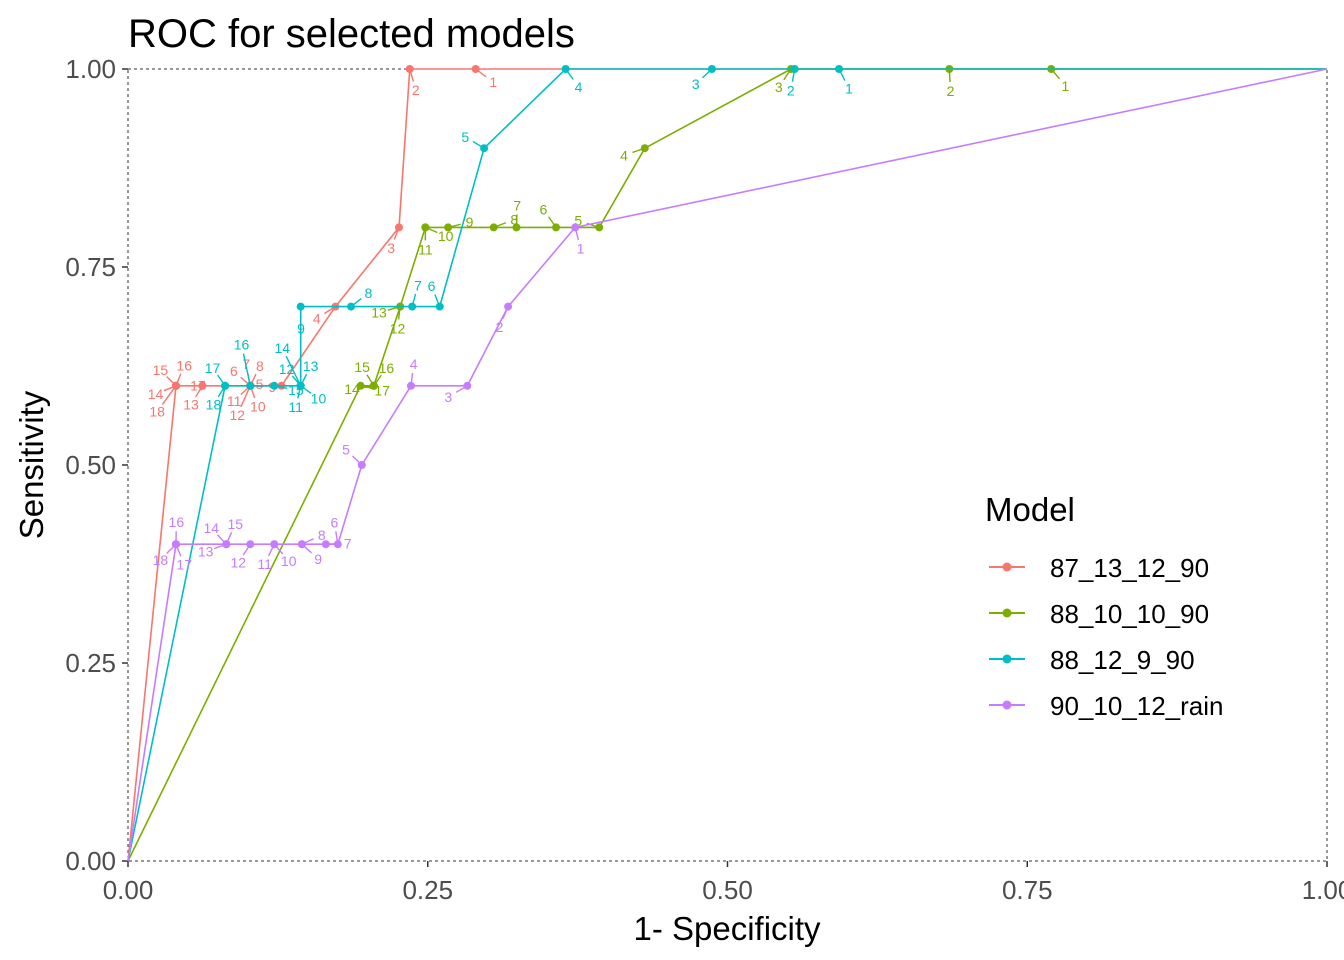 The width and height of the screenshot is (1344, 960). What do you see at coordinates (1027, 890) in the screenshot?
I see `x-tick-label: 0.75` at bounding box center [1027, 890].